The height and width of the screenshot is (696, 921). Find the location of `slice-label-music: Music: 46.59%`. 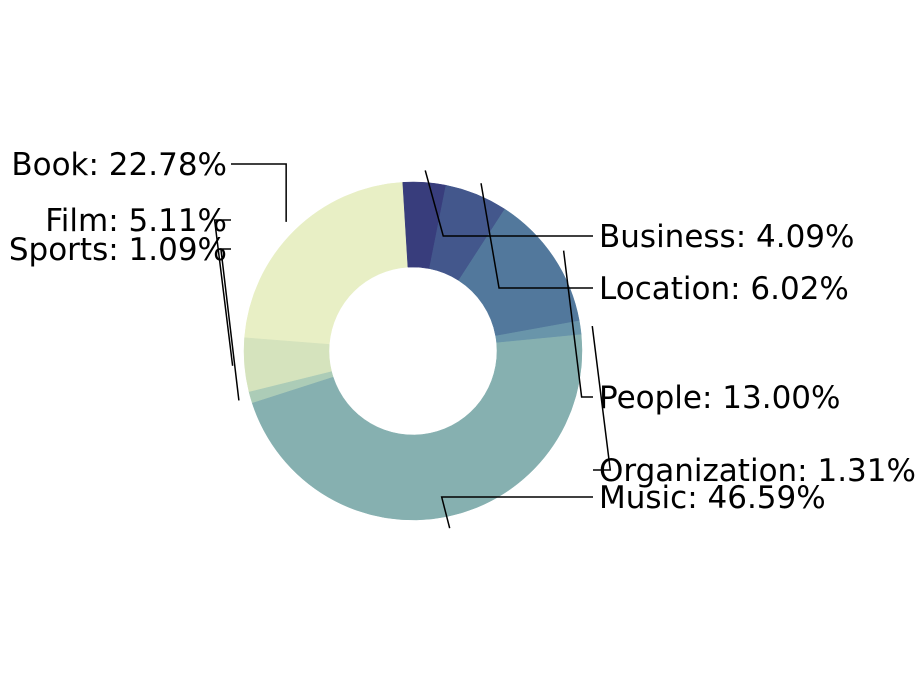

slice-label-music: Music: 46.59% is located at coordinates (712, 498).